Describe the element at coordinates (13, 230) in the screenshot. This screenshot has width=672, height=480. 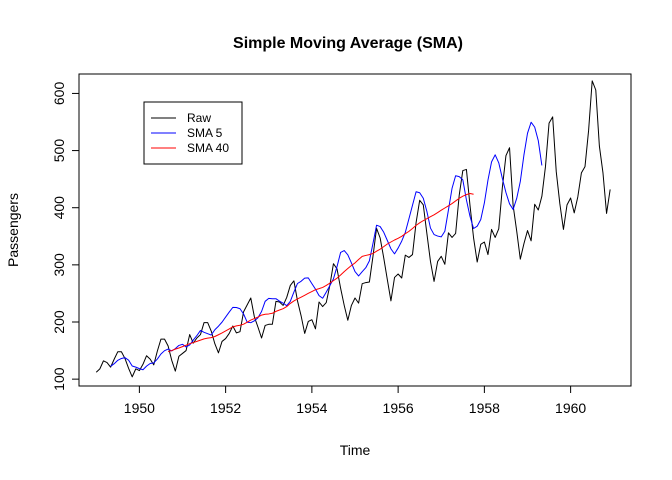
I see `y-axis-label: Passengers` at that location.